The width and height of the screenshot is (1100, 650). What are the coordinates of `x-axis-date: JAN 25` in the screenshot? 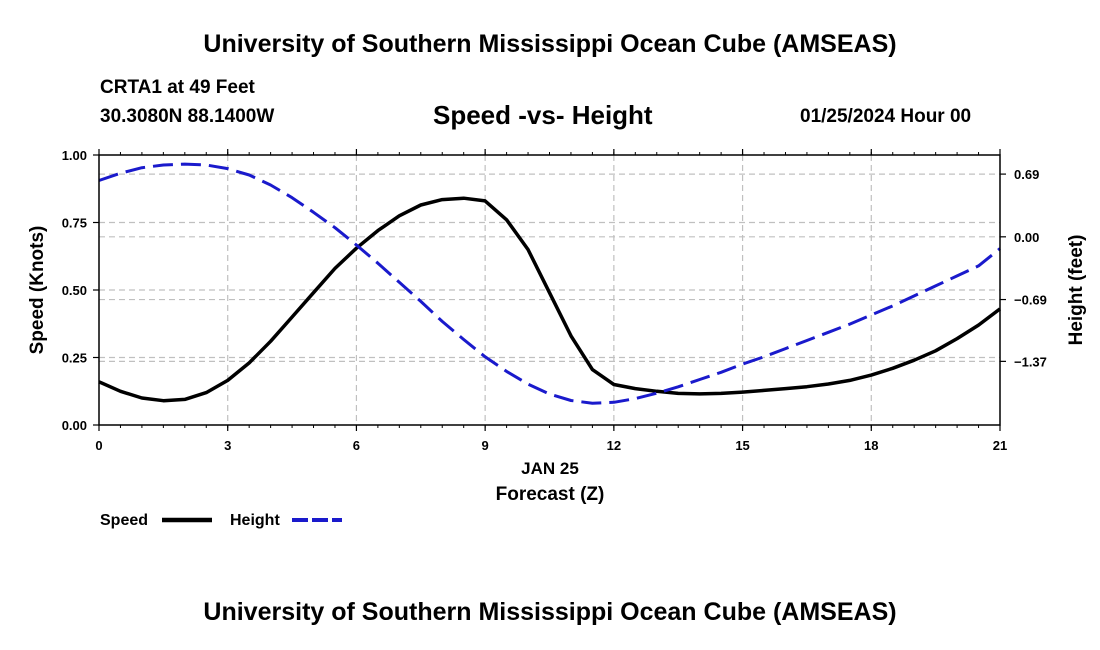 It's located at (550, 468).